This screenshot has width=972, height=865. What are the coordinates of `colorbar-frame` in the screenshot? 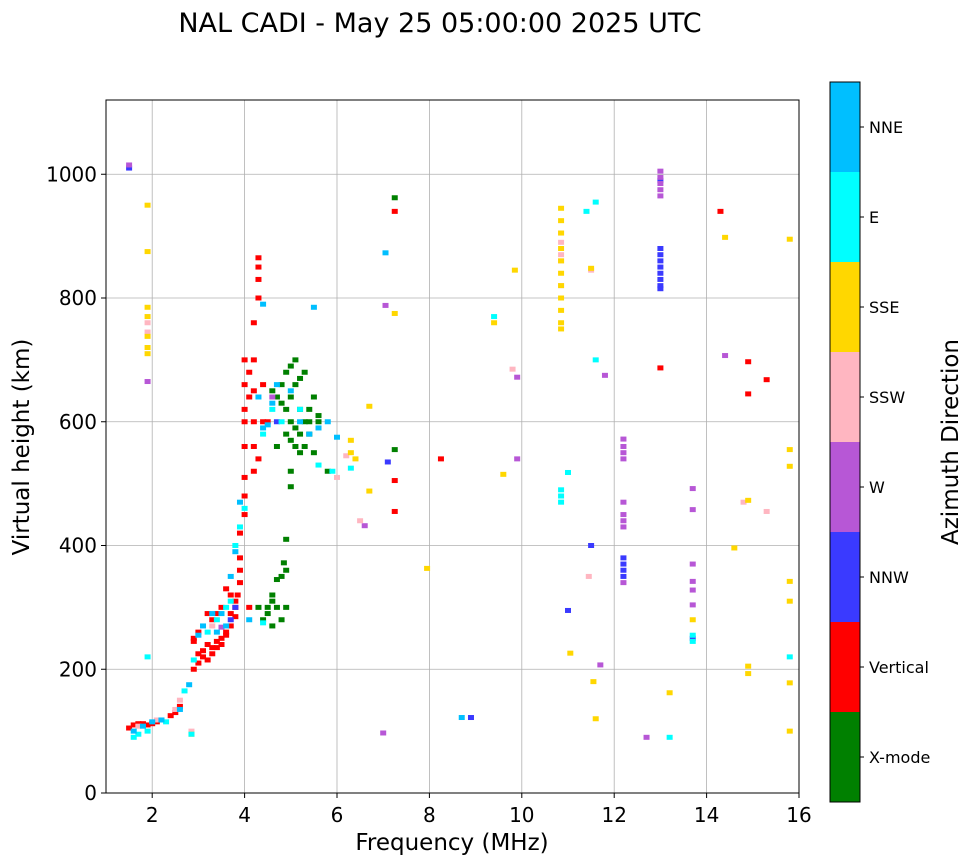 It's located at (845, 442).